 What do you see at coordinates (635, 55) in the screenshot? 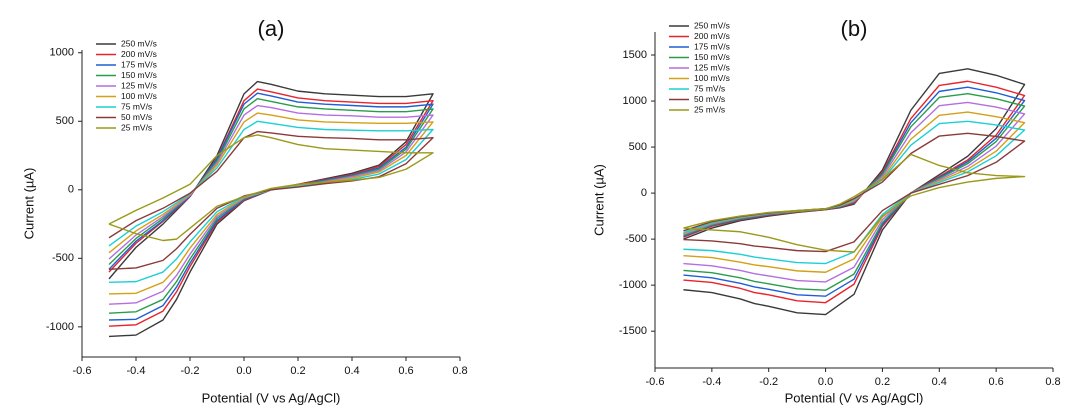
I see `y-tick-label: 1500` at bounding box center [635, 55].